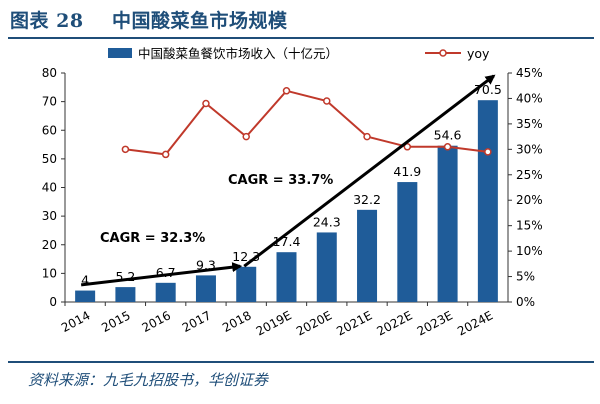  What do you see at coordinates (53, 302) in the screenshot?
I see `left-tick-label: 0` at bounding box center [53, 302].